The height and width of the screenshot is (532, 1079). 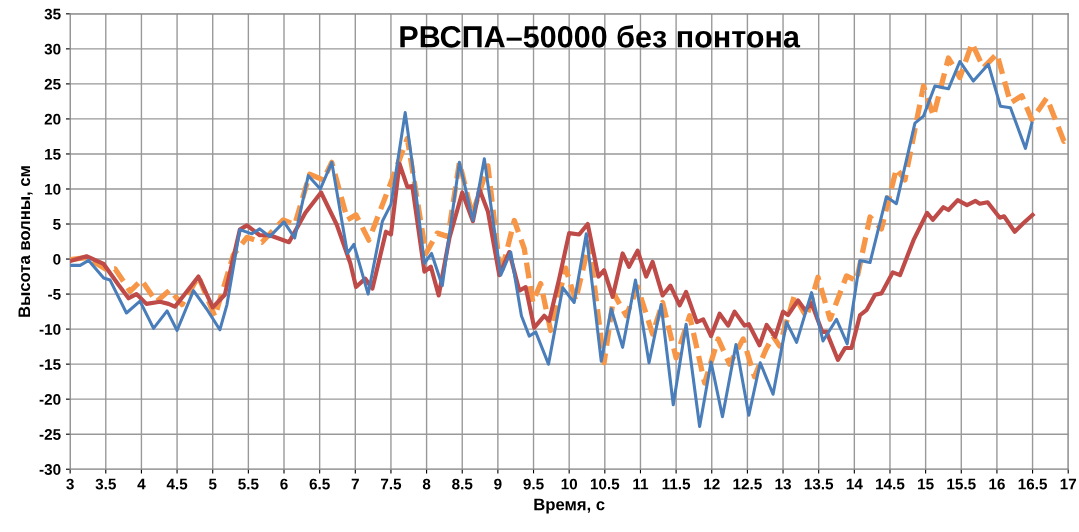 What do you see at coordinates (747, 484) in the screenshot?
I see `x-tick-label: 12.5` at bounding box center [747, 484].